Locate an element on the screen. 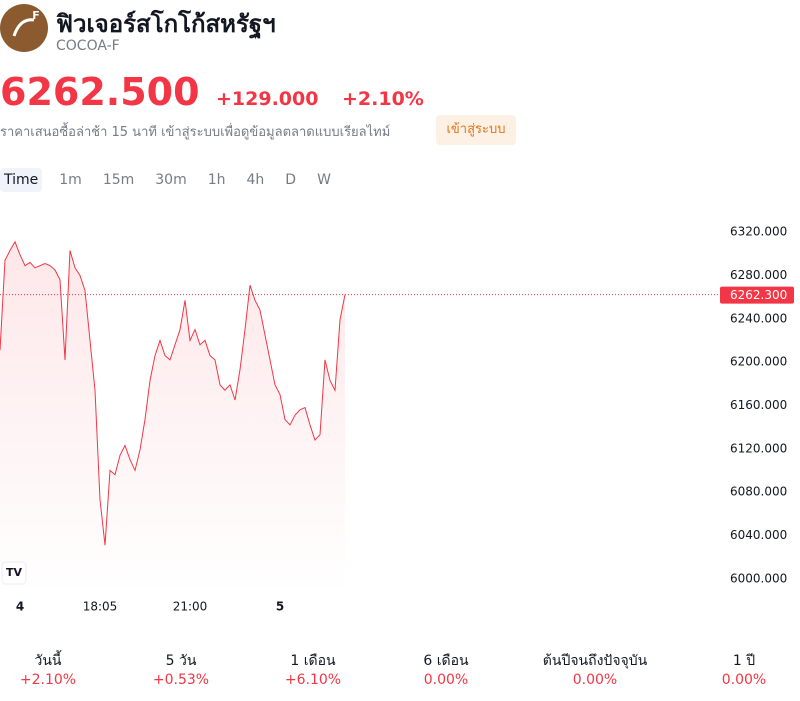 This screenshot has width=800, height=701. logo is located at coordinates (24, 28).